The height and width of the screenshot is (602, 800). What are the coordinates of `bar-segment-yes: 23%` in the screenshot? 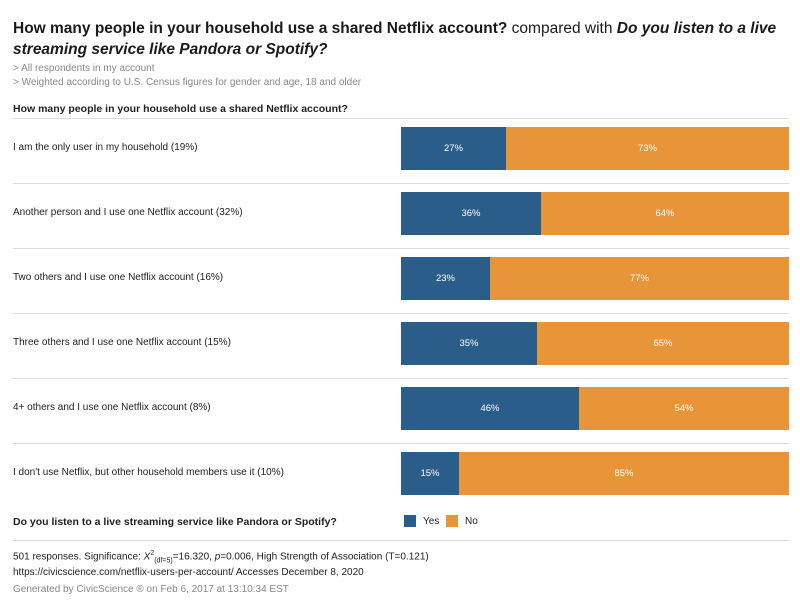 It's located at (445, 278).